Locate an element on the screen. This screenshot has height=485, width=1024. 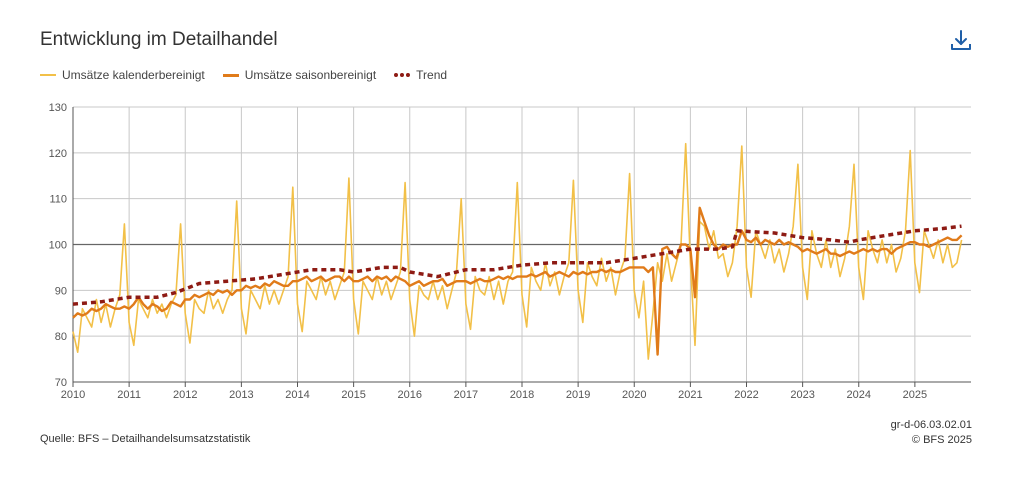
legend-item-calendar: Umsätze kalenderbereinigt is located at coordinates (122, 75).